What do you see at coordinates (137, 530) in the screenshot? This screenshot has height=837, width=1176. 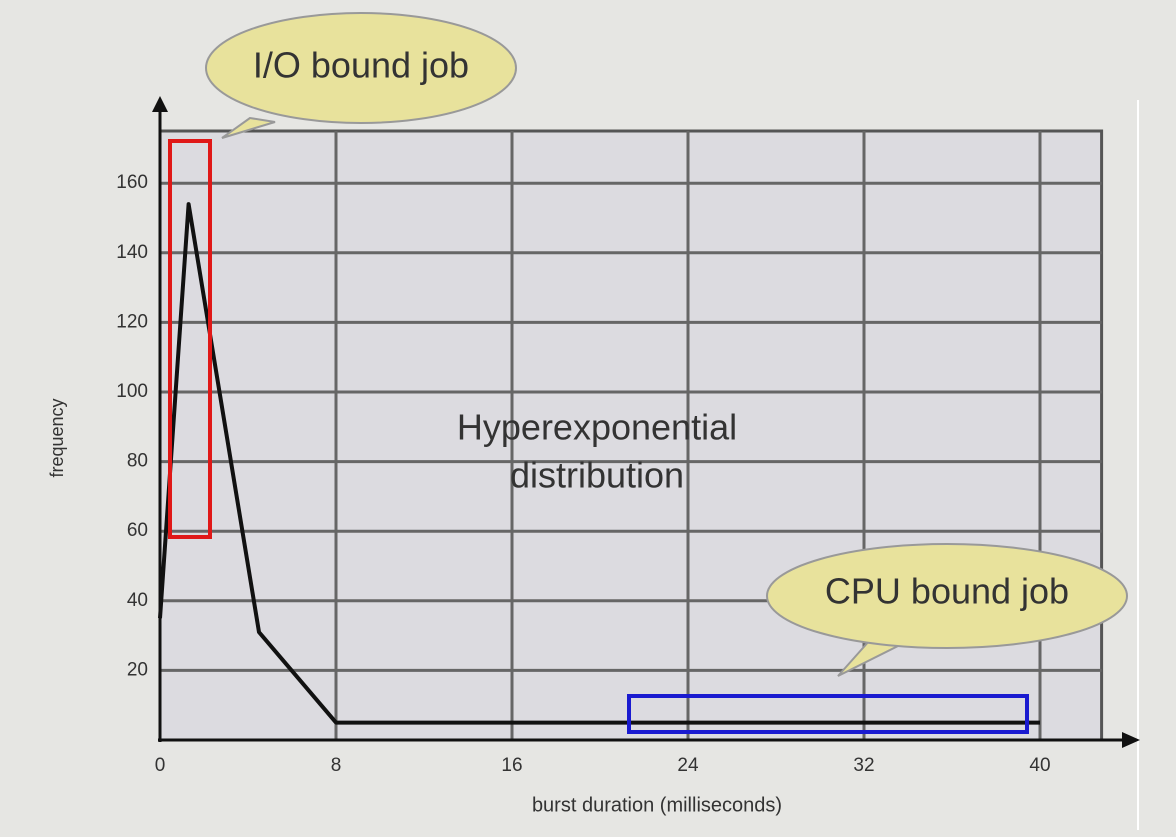 I see `y-tick-label: 60` at bounding box center [137, 530].